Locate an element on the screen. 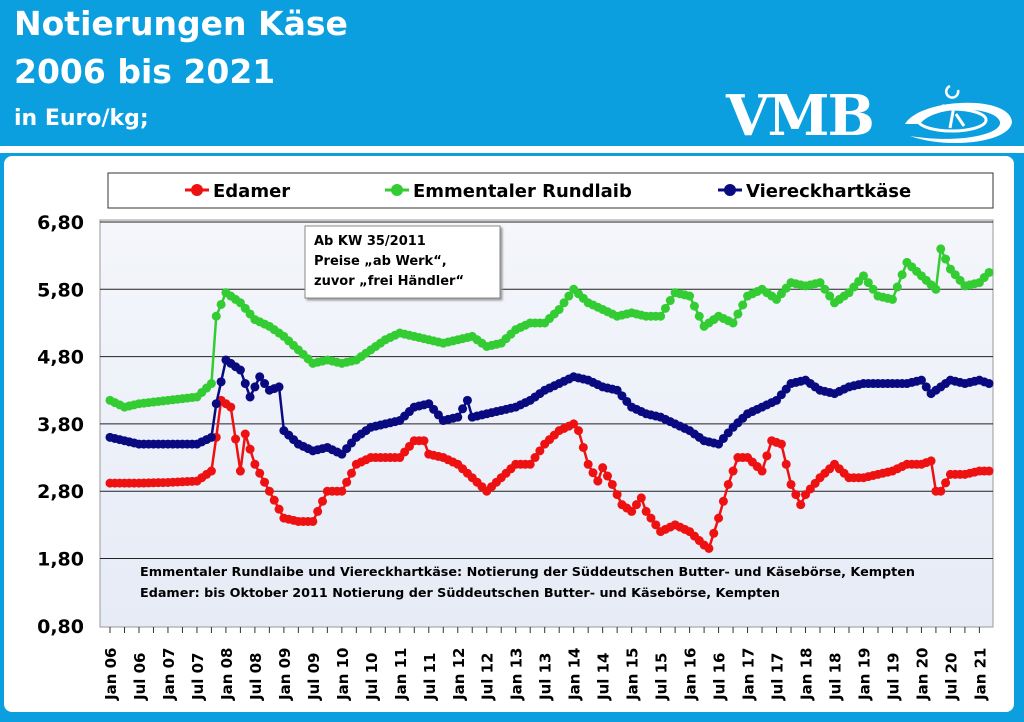 Image resolution: width=1024 pixels, height=722 pixels. x-tick-label: Jan 19 is located at coordinates (864, 674).